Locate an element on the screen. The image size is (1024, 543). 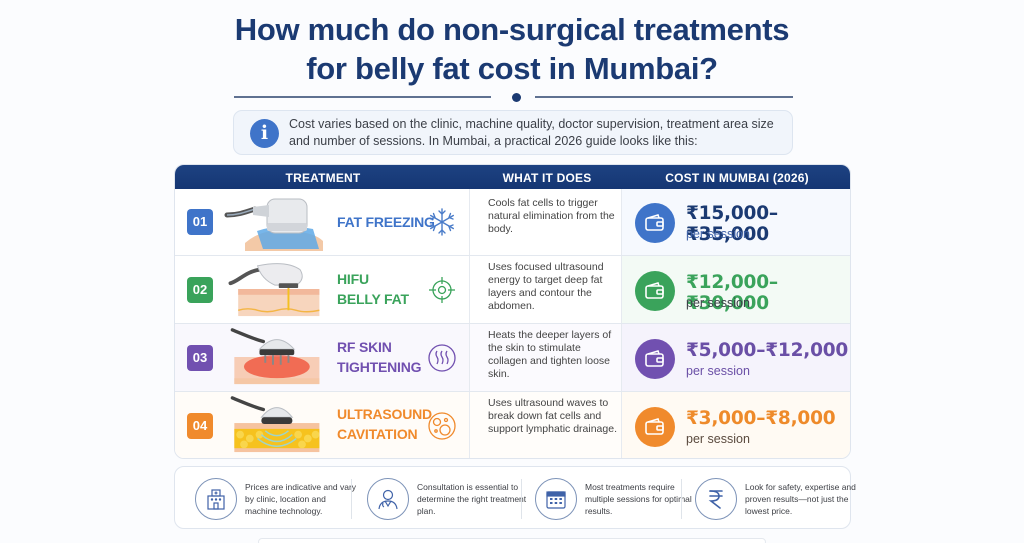
heat-waves-icon is located at coordinates (442, 358).